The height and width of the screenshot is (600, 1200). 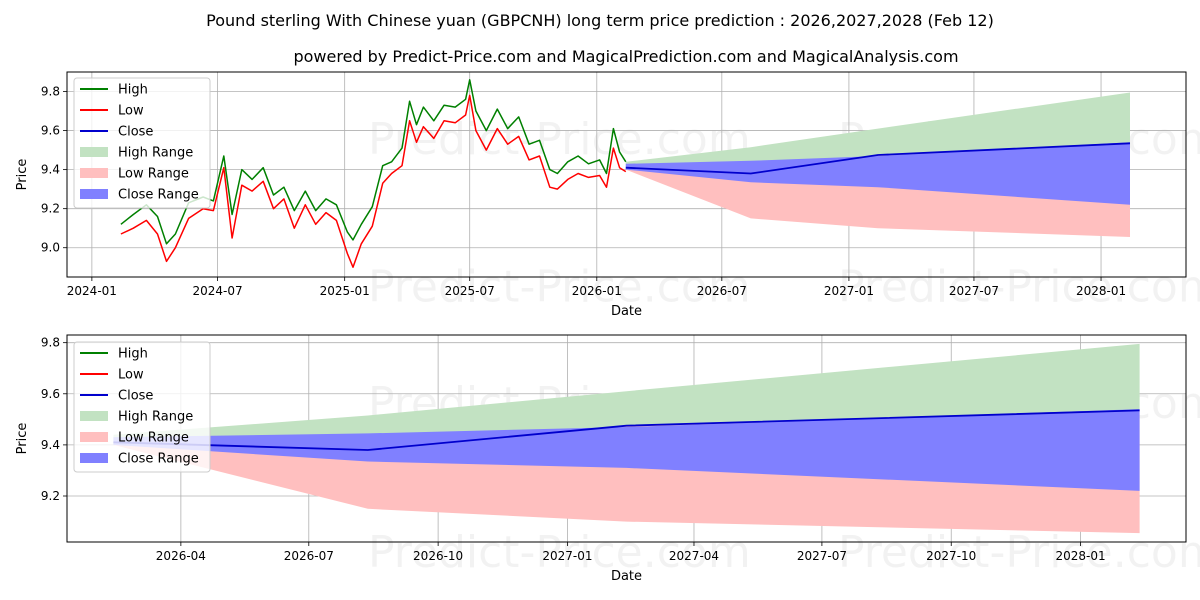 I want to click on x-tick-label: 2024-01, so click(x=92, y=291).